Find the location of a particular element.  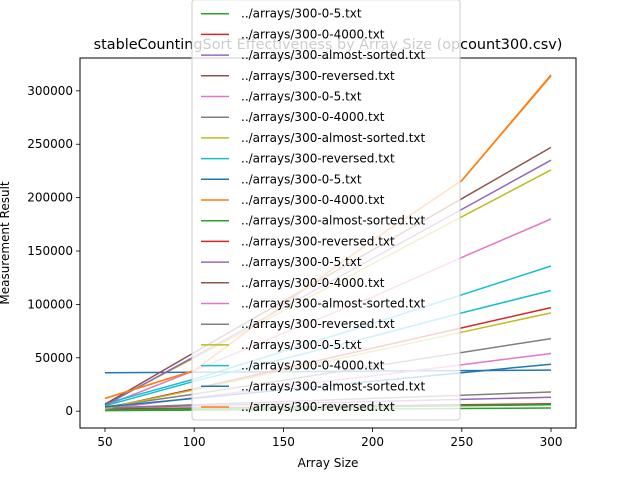

y-tick-label: 250000 is located at coordinates (50, 144).